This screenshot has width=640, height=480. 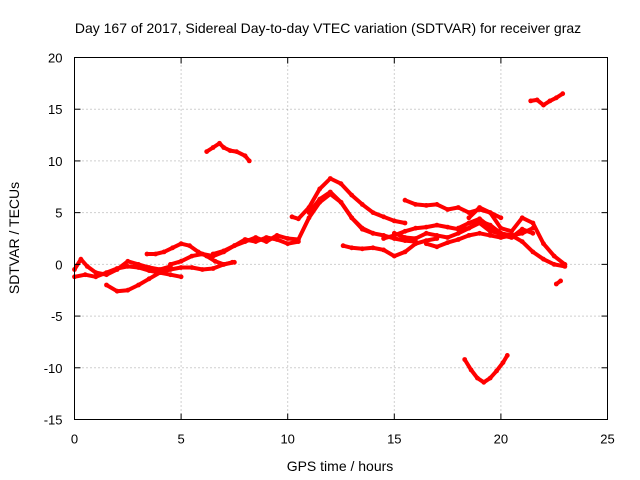 What do you see at coordinates (14, 238) in the screenshot?
I see `y-axis-label: SDTVAR / TECUs` at bounding box center [14, 238].